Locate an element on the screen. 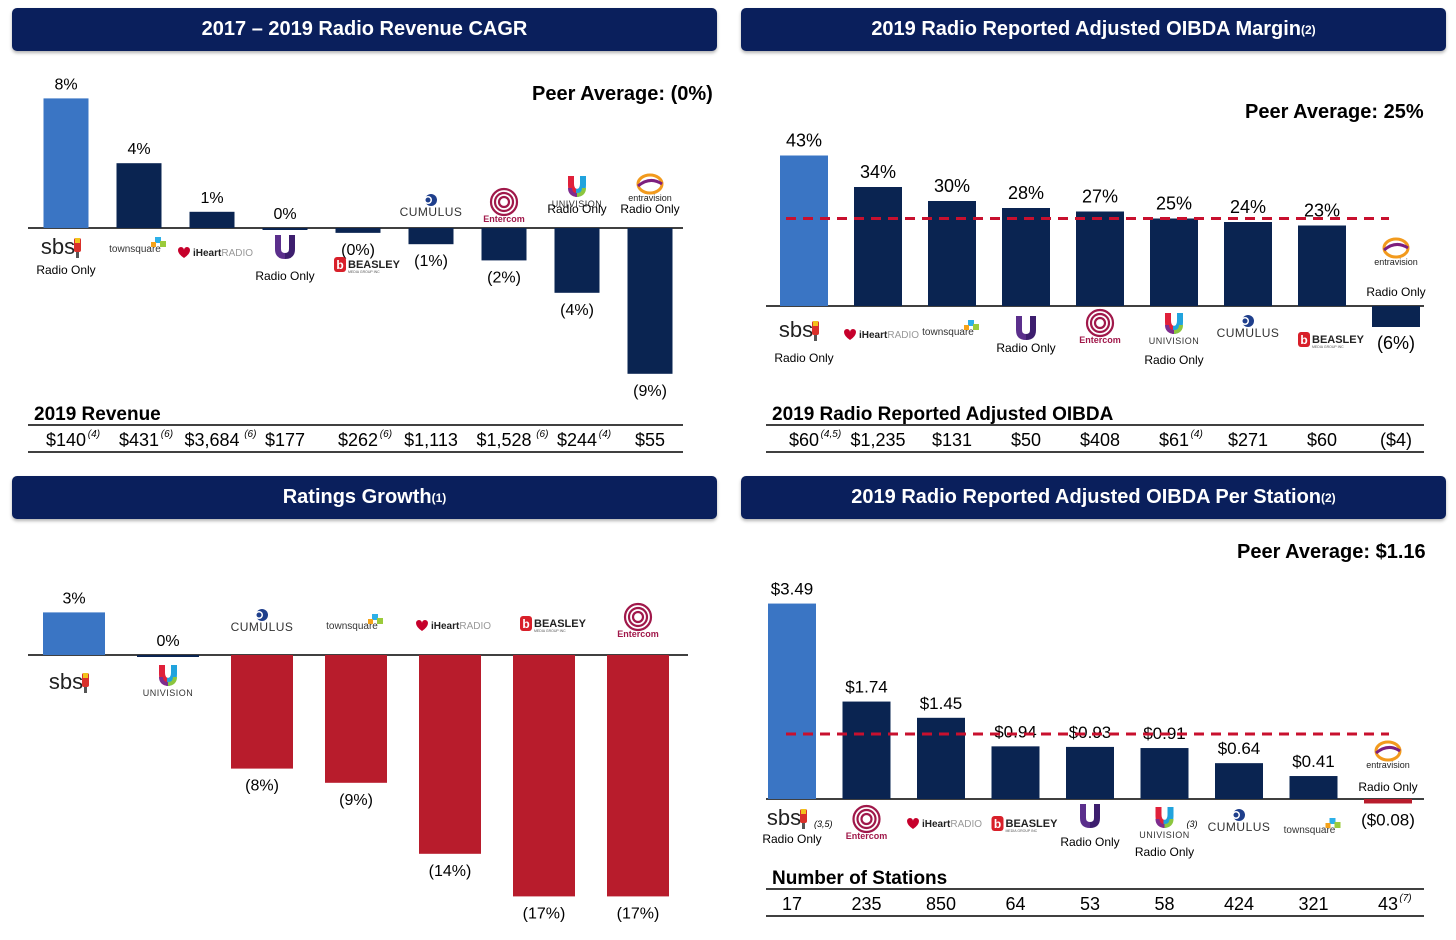 Image resolution: width=1456 pixels, height=940 pixels. table-title: 2019 Radio Reported Adjusted OIBDA is located at coordinates (943, 414).